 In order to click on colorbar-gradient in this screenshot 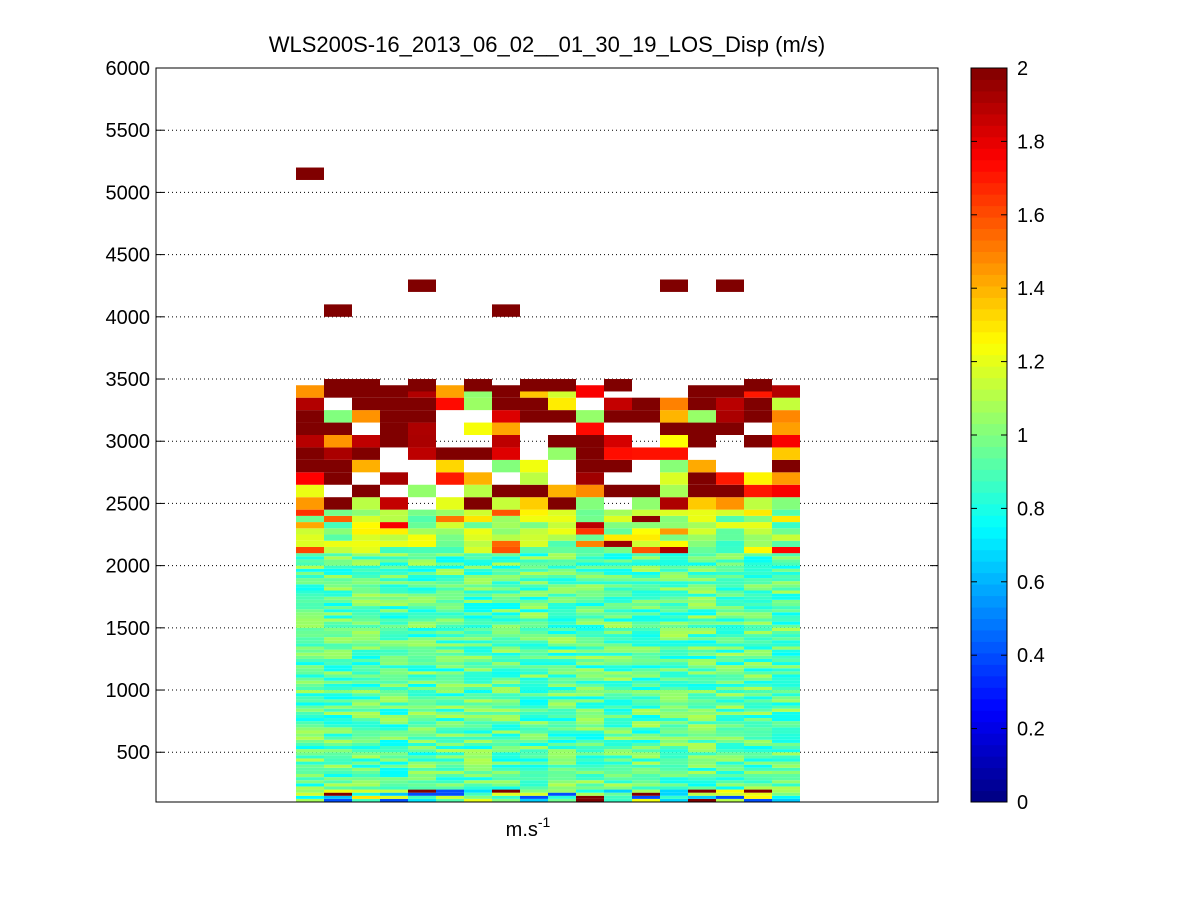, I will do `click(989, 435)`.